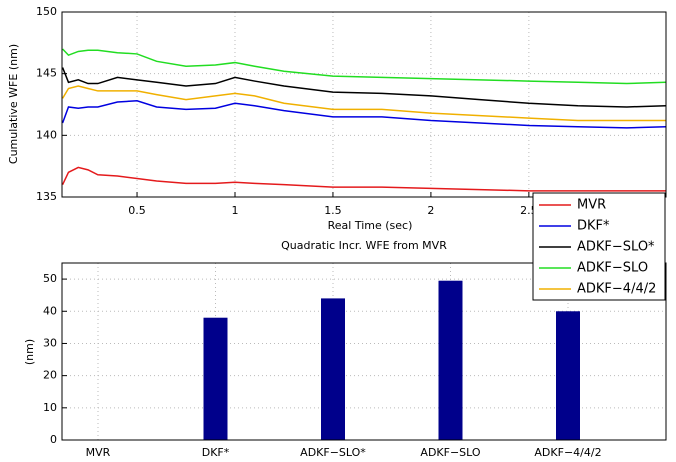 The height and width of the screenshot is (462, 676). I want to click on x-tick-label: 2, so click(430, 210).